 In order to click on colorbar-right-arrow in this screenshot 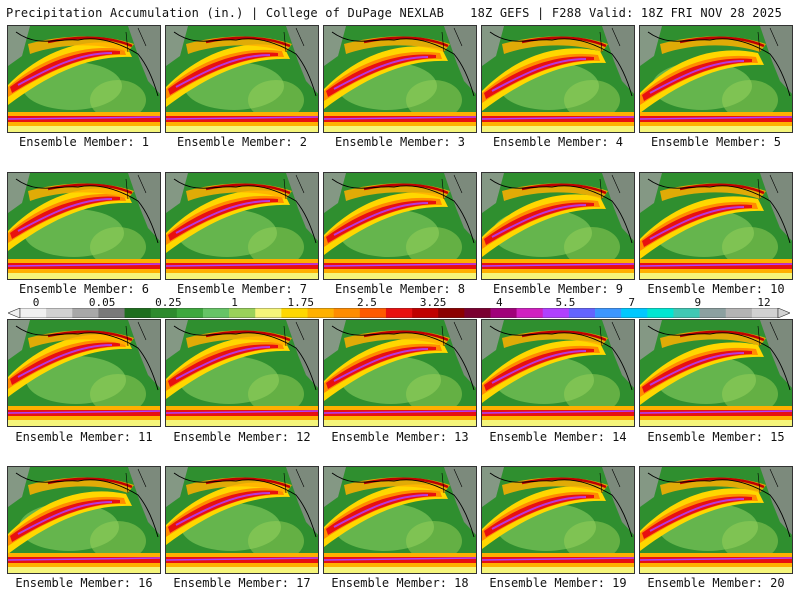, I will do `click(783, 313)`.